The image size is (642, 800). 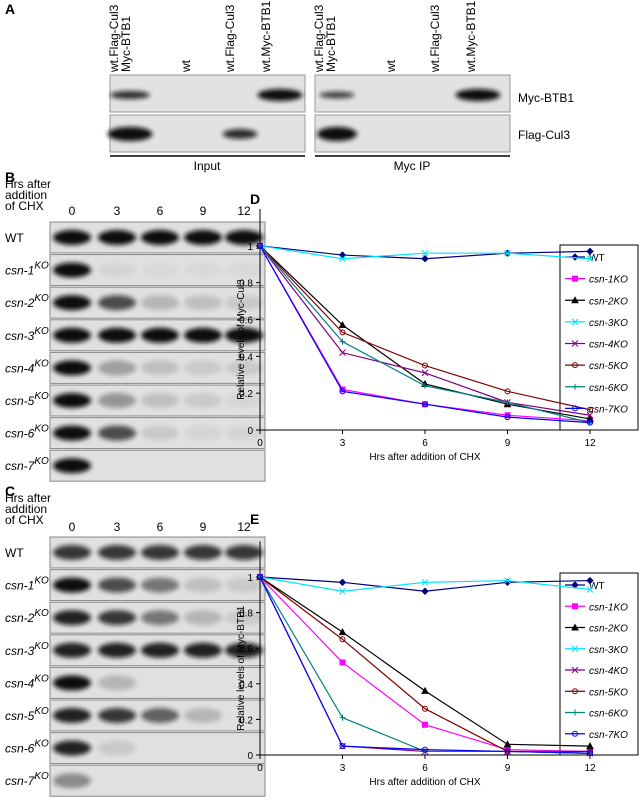 I want to click on x-tick-label: 0, so click(x=260, y=768).